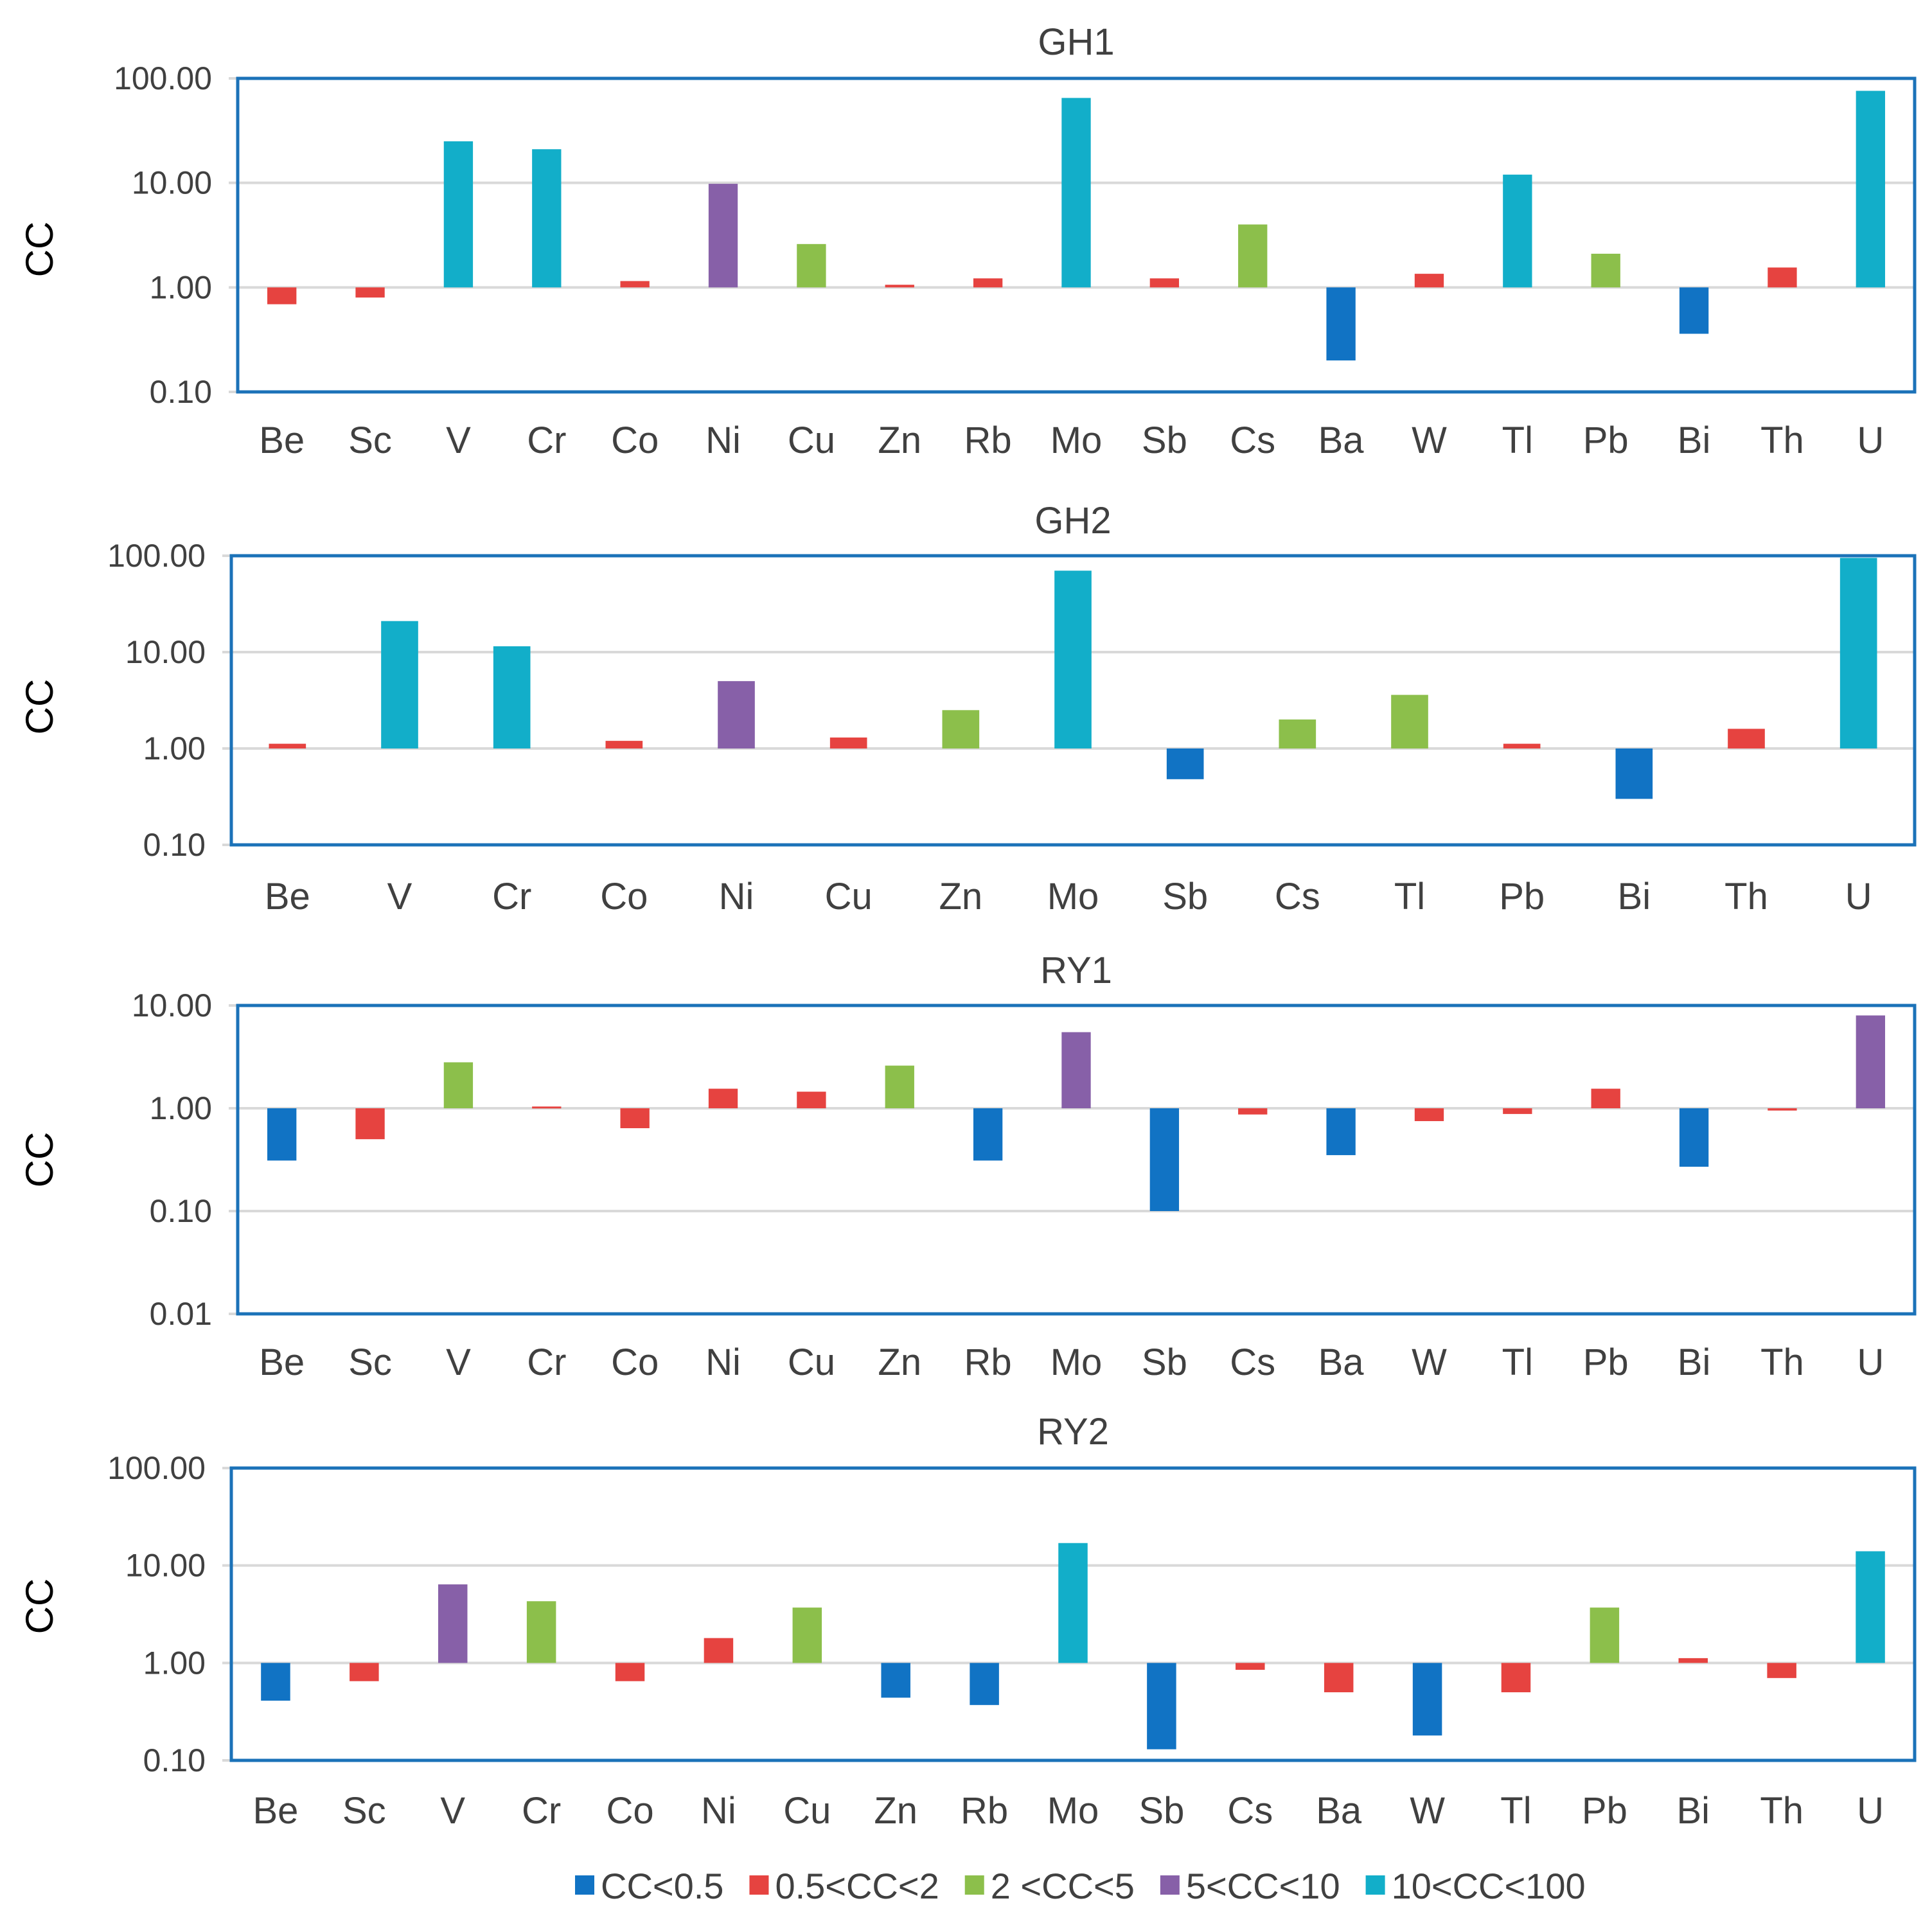 Image resolution: width=1932 pixels, height=1921 pixels. I want to click on bar-cs, so click(1253, 256).